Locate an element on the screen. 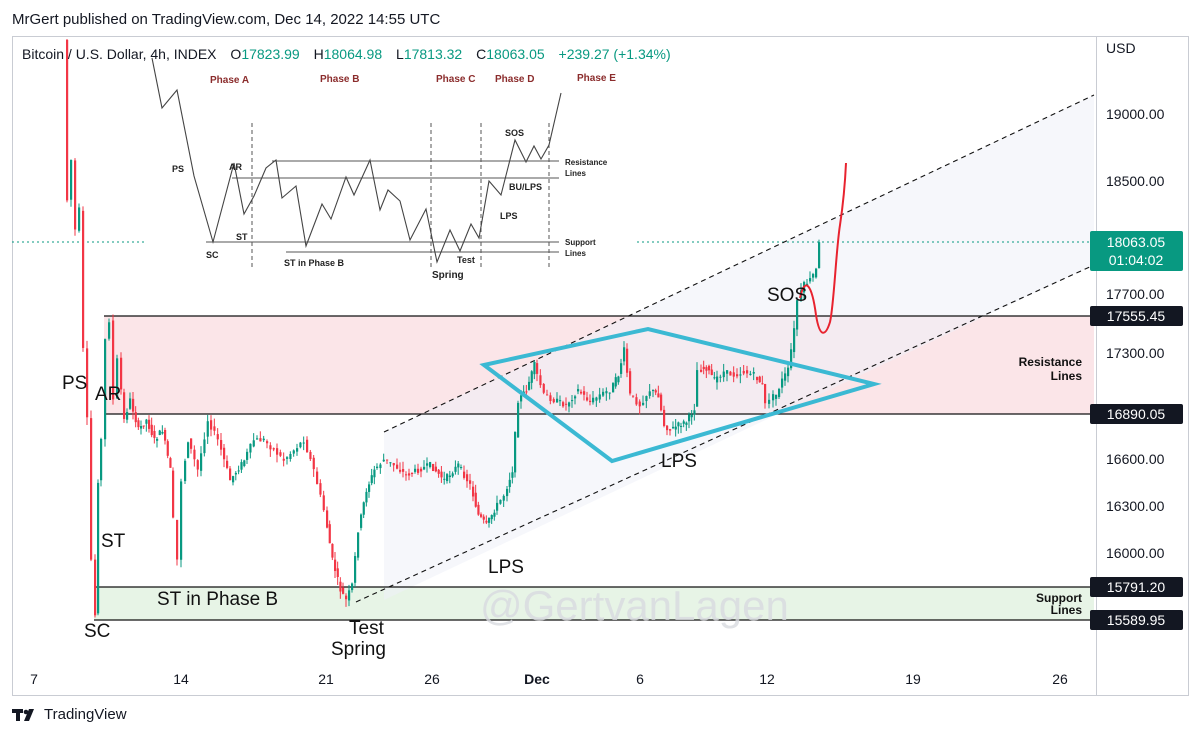 The height and width of the screenshot is (737, 1200). annotation-sos: SOS is located at coordinates (787, 295).